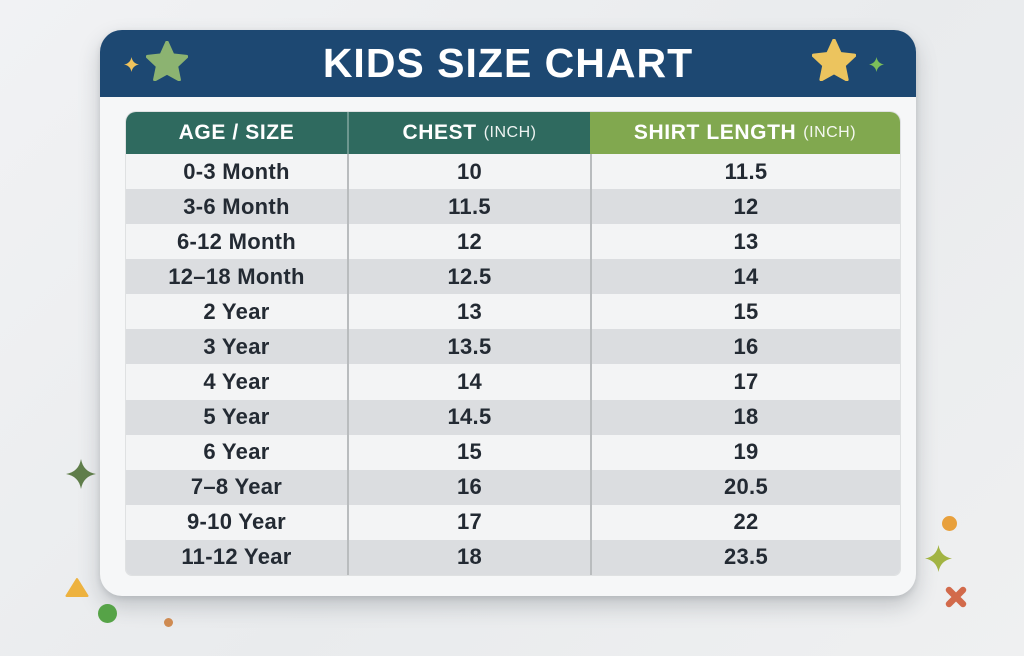  I want to click on length-cell: 17, so click(745, 382).